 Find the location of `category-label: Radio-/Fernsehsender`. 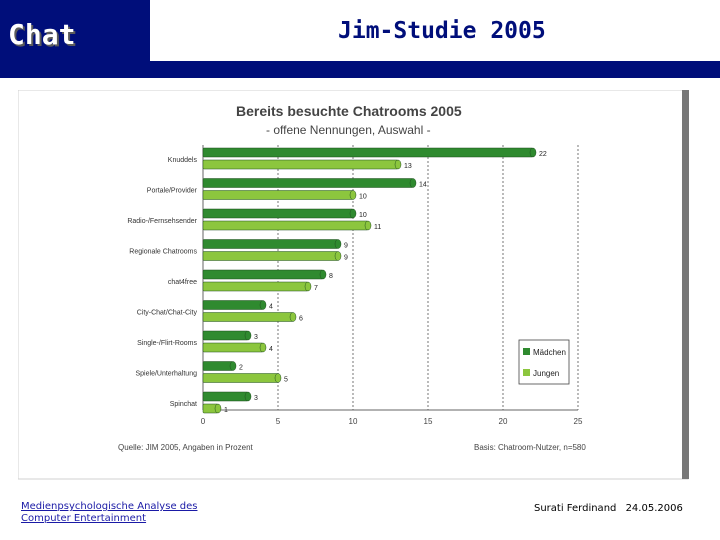

category-label: Radio-/Fernsehsender is located at coordinates (162, 221).